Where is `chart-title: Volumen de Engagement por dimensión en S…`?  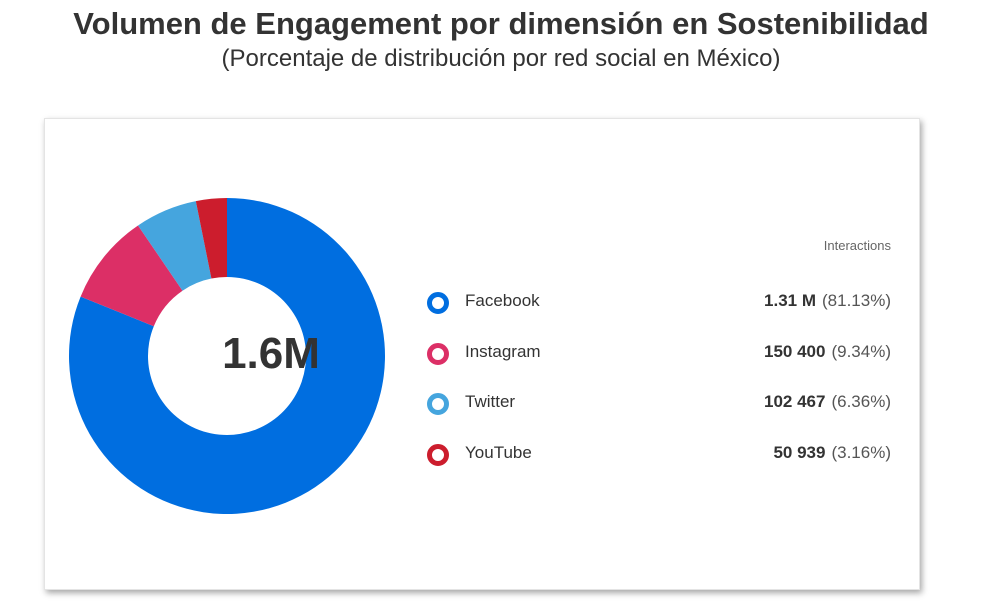
chart-title: Volumen de Engagement por dimensión en S… is located at coordinates (501, 23).